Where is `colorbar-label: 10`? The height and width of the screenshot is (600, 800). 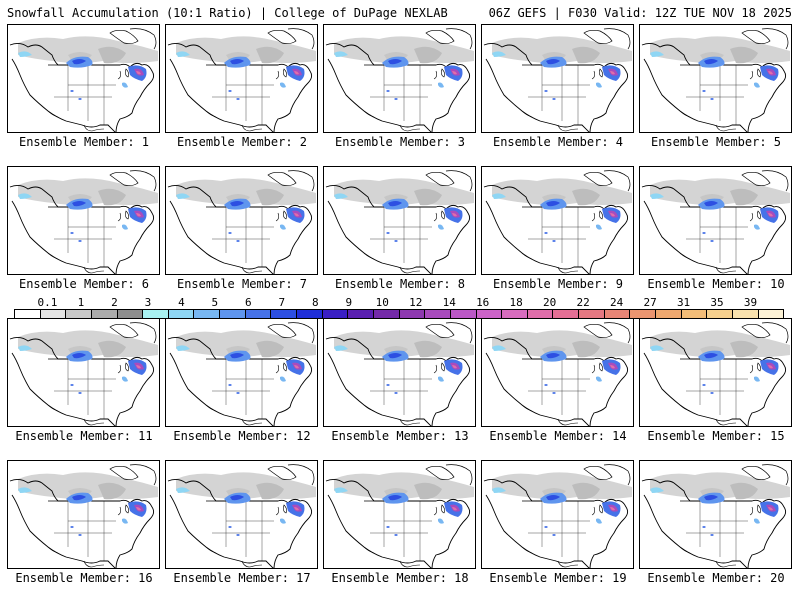
colorbar-label: 10 is located at coordinates (382, 302).